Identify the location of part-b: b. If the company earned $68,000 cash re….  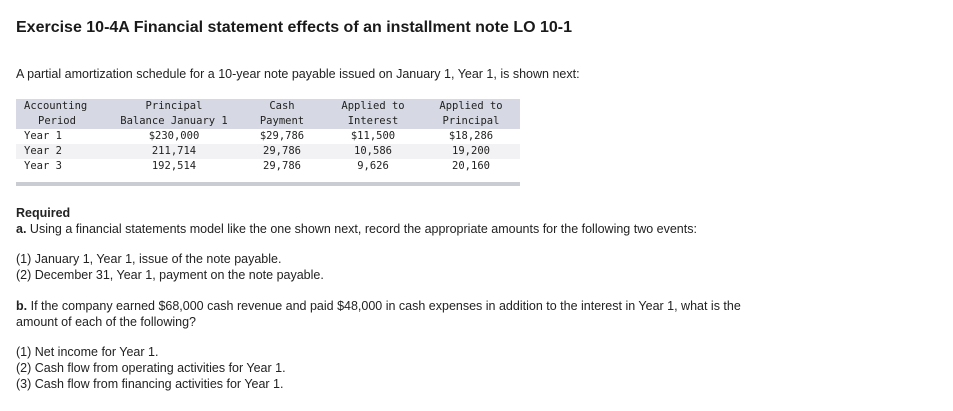
(378, 306).